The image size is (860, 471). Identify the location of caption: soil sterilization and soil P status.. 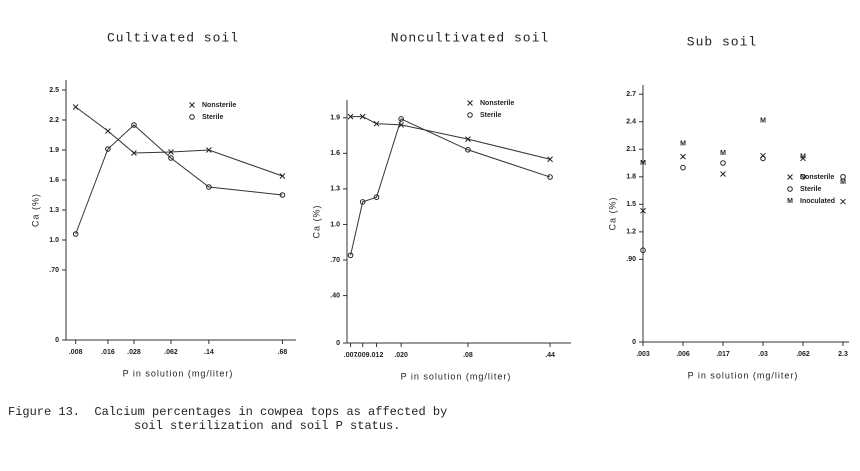
(267, 426).